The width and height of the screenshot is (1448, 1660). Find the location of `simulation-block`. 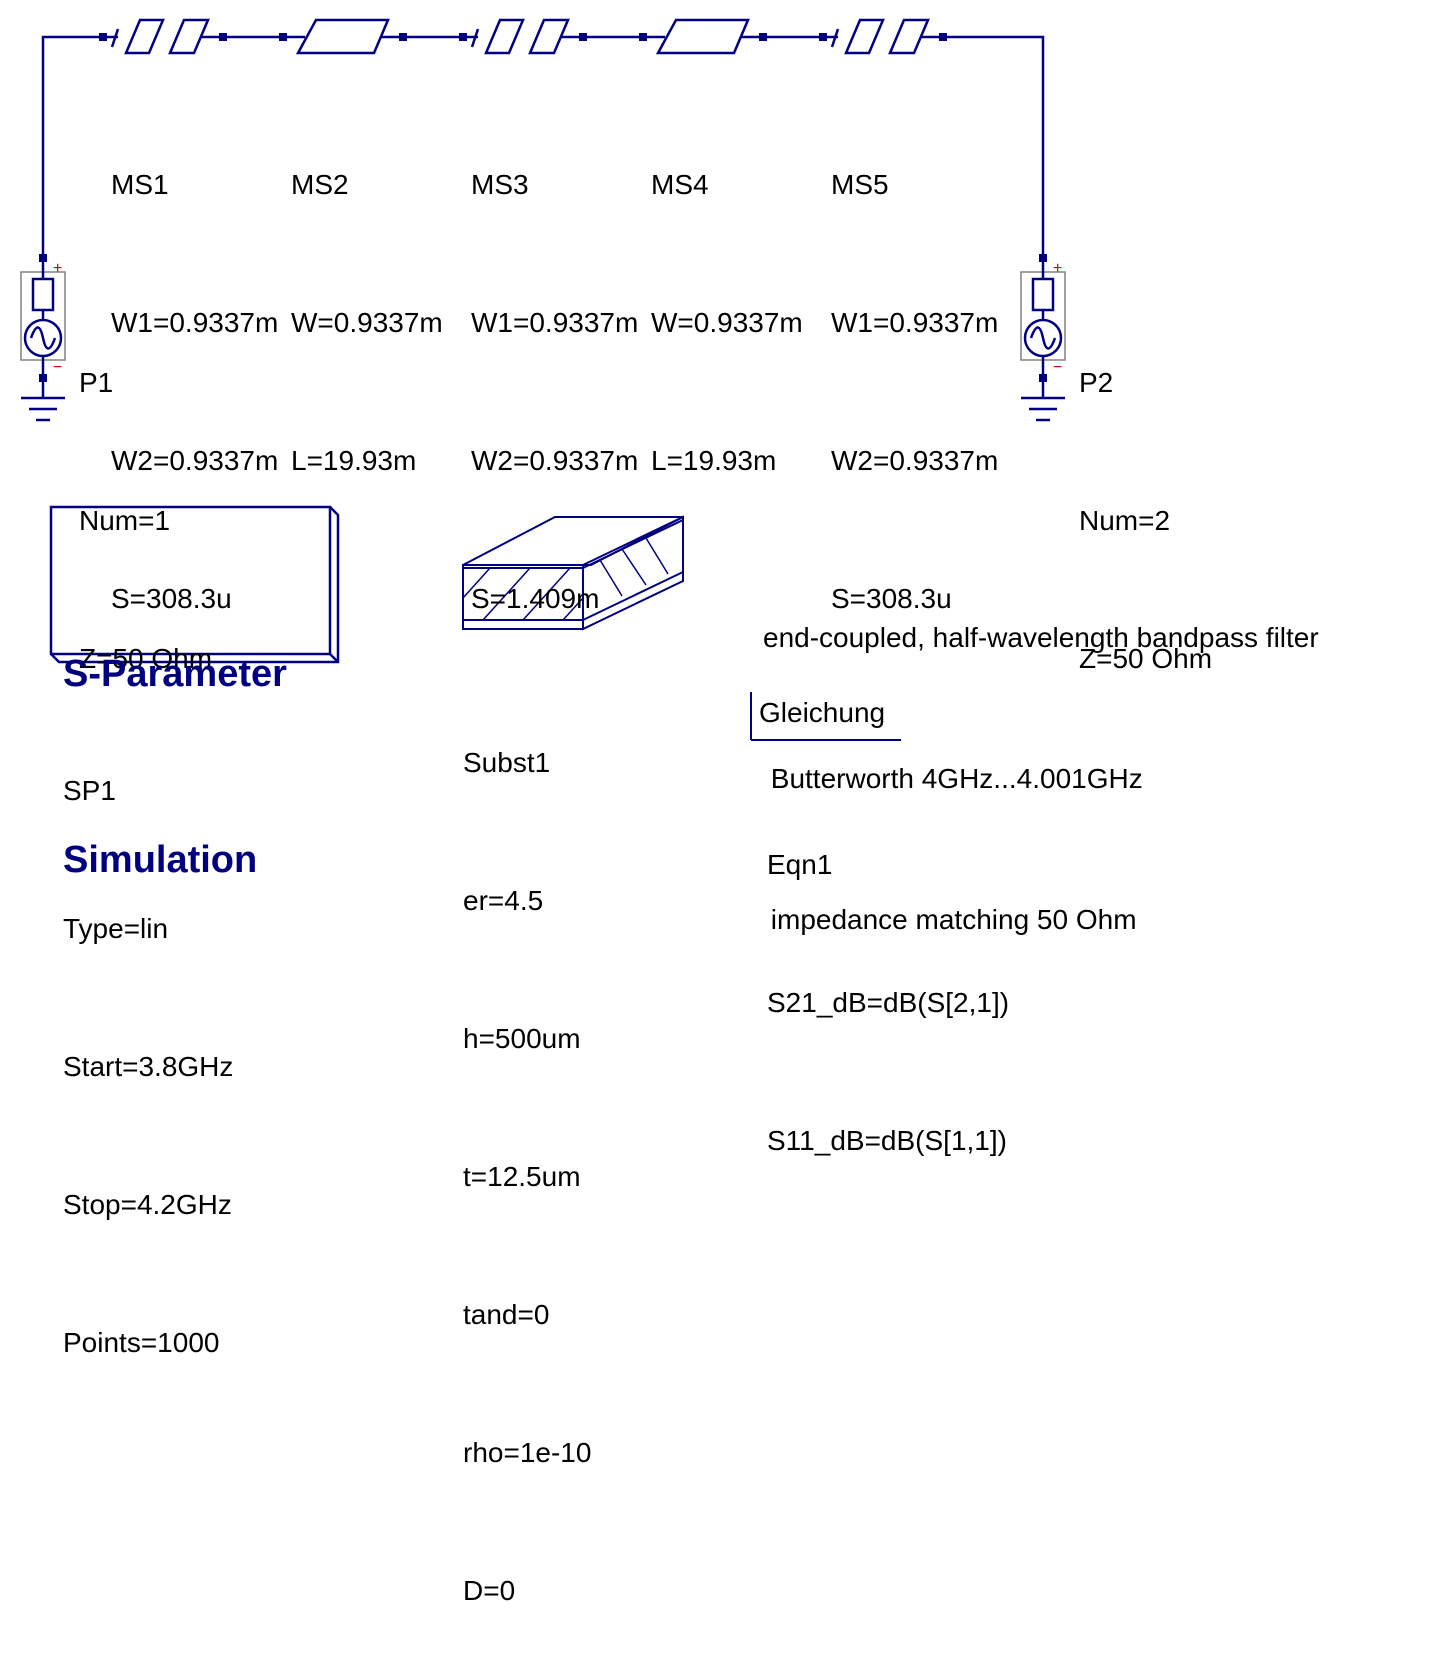

simulation-block is located at coordinates (194, 584).